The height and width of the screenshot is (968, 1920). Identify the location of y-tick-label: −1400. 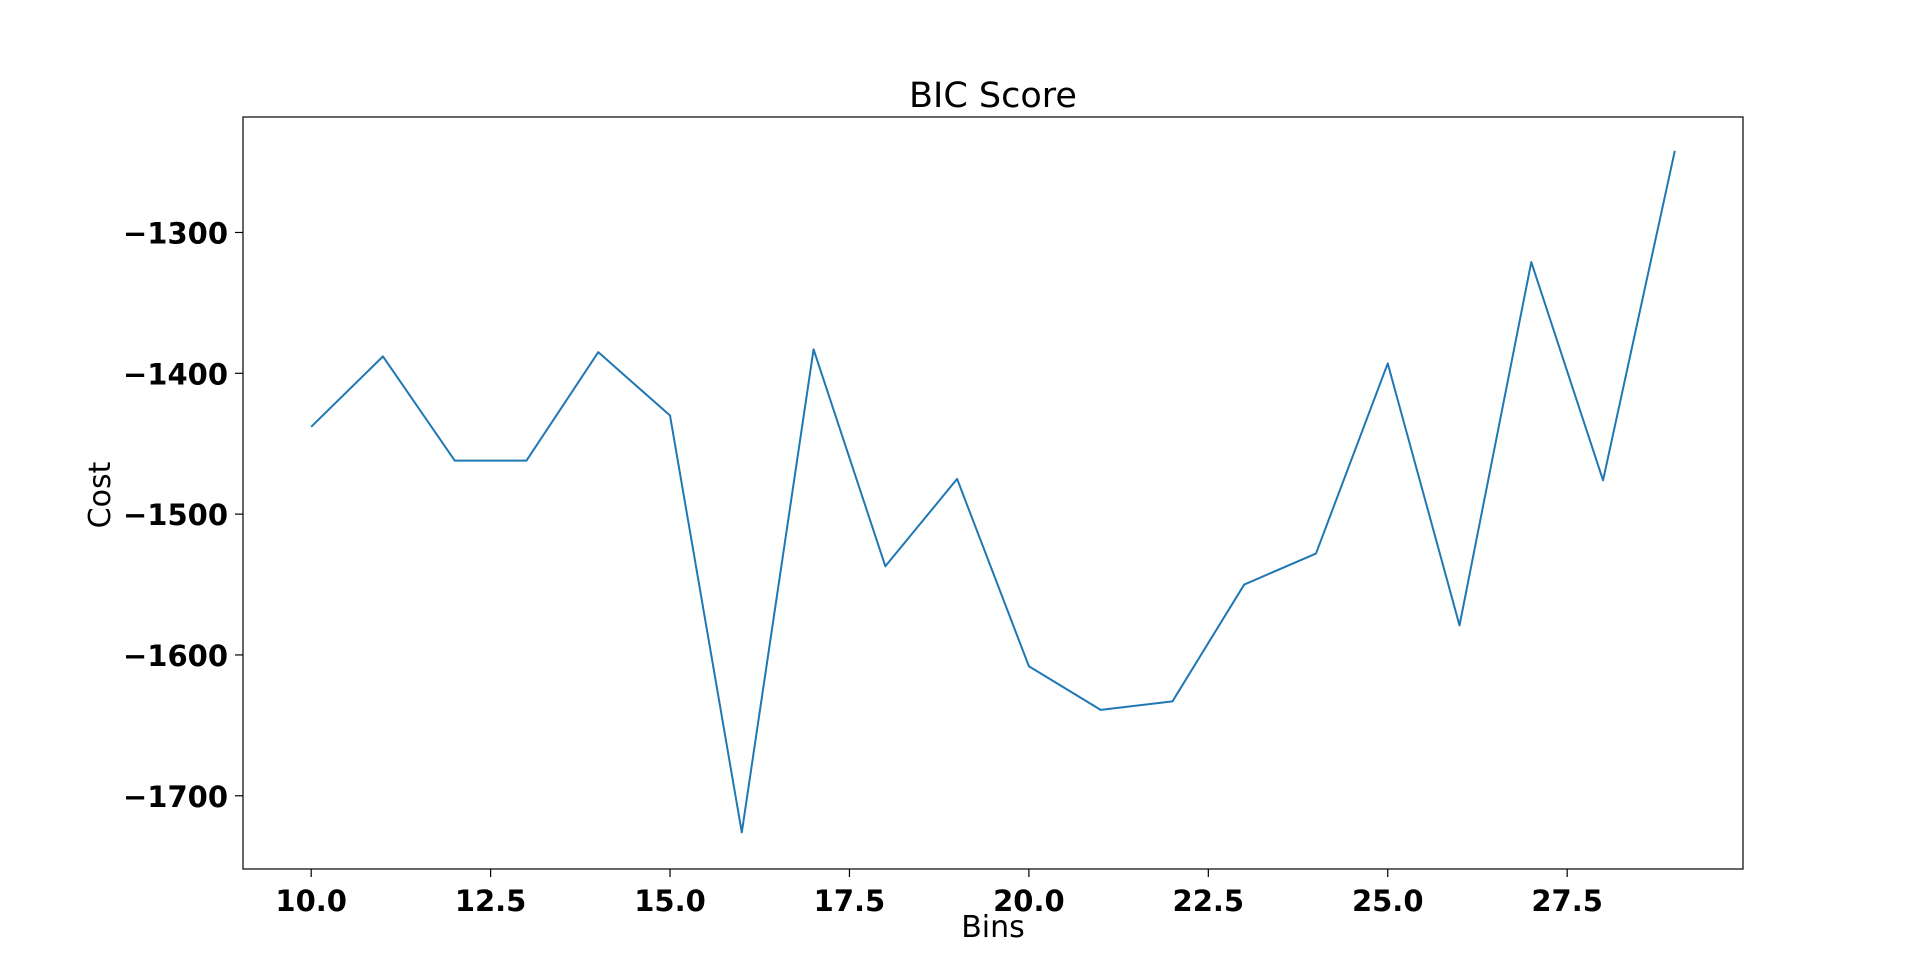
(175, 374).